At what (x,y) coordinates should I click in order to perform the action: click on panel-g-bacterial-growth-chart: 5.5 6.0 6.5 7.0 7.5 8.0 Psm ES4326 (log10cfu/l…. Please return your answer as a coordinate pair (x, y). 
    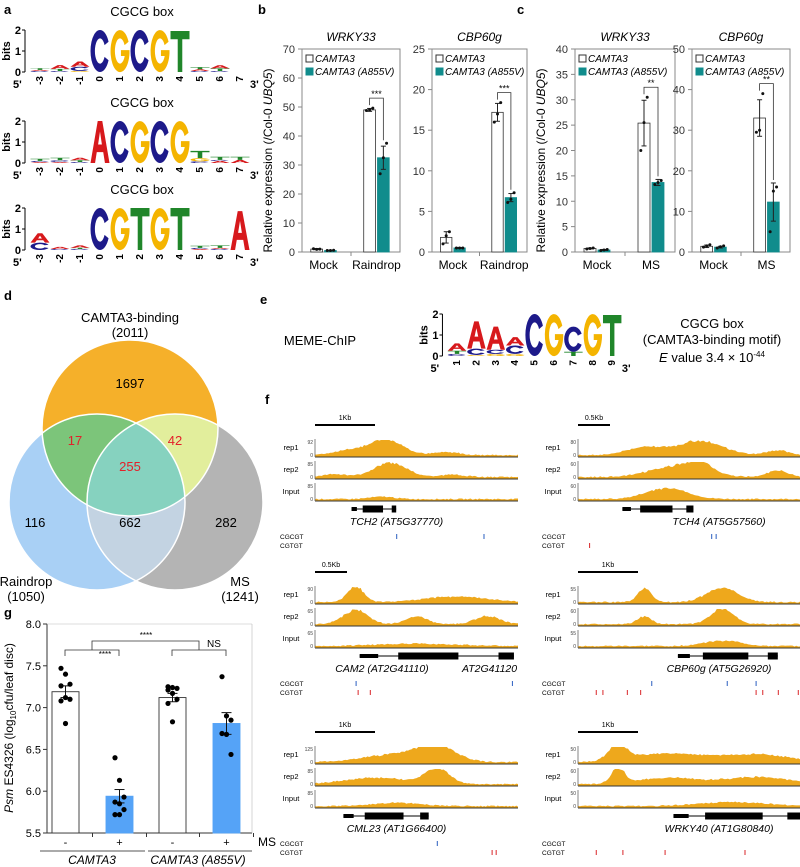
    Looking at the image, I should click on (139, 743).